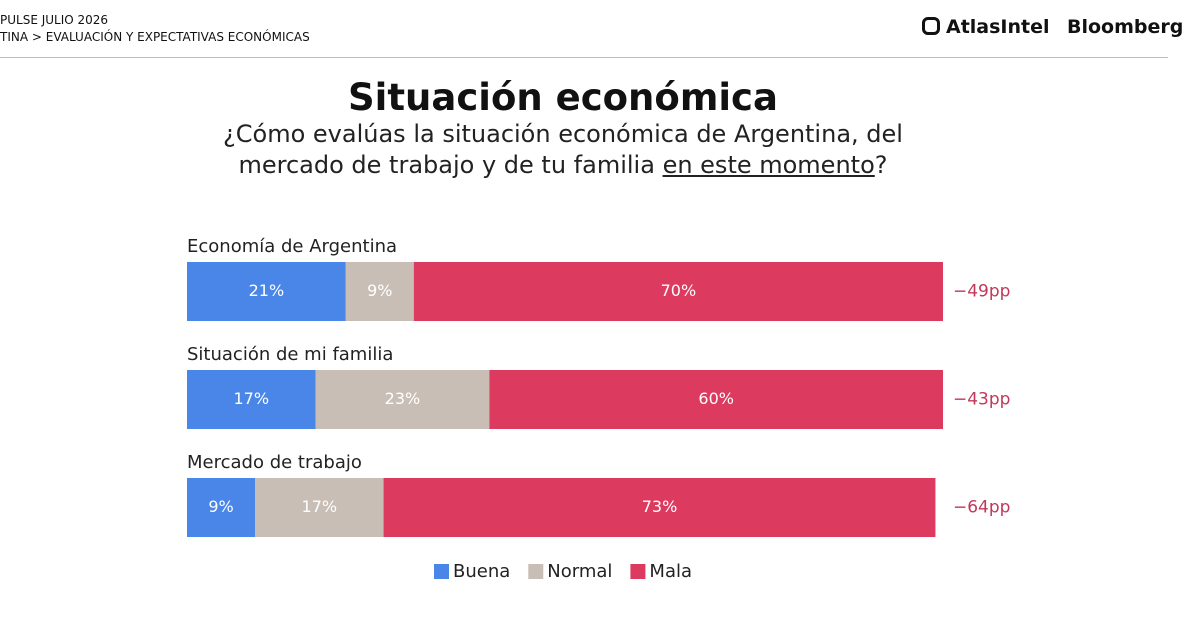 This screenshot has width=1200, height=619. What do you see at coordinates (563, 97) in the screenshot?
I see `chart-title: Situación económica` at bounding box center [563, 97].